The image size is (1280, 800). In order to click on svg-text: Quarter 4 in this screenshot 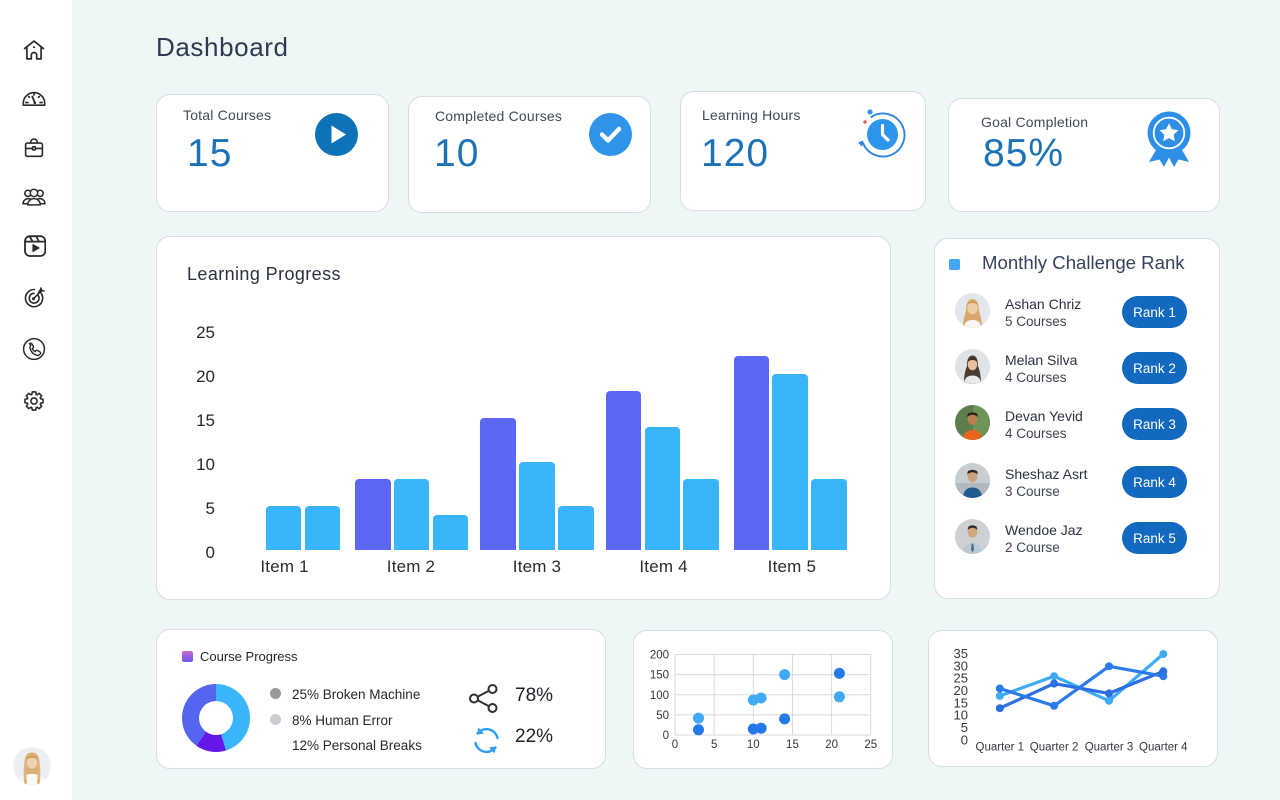, I will do `click(1163, 748)`.